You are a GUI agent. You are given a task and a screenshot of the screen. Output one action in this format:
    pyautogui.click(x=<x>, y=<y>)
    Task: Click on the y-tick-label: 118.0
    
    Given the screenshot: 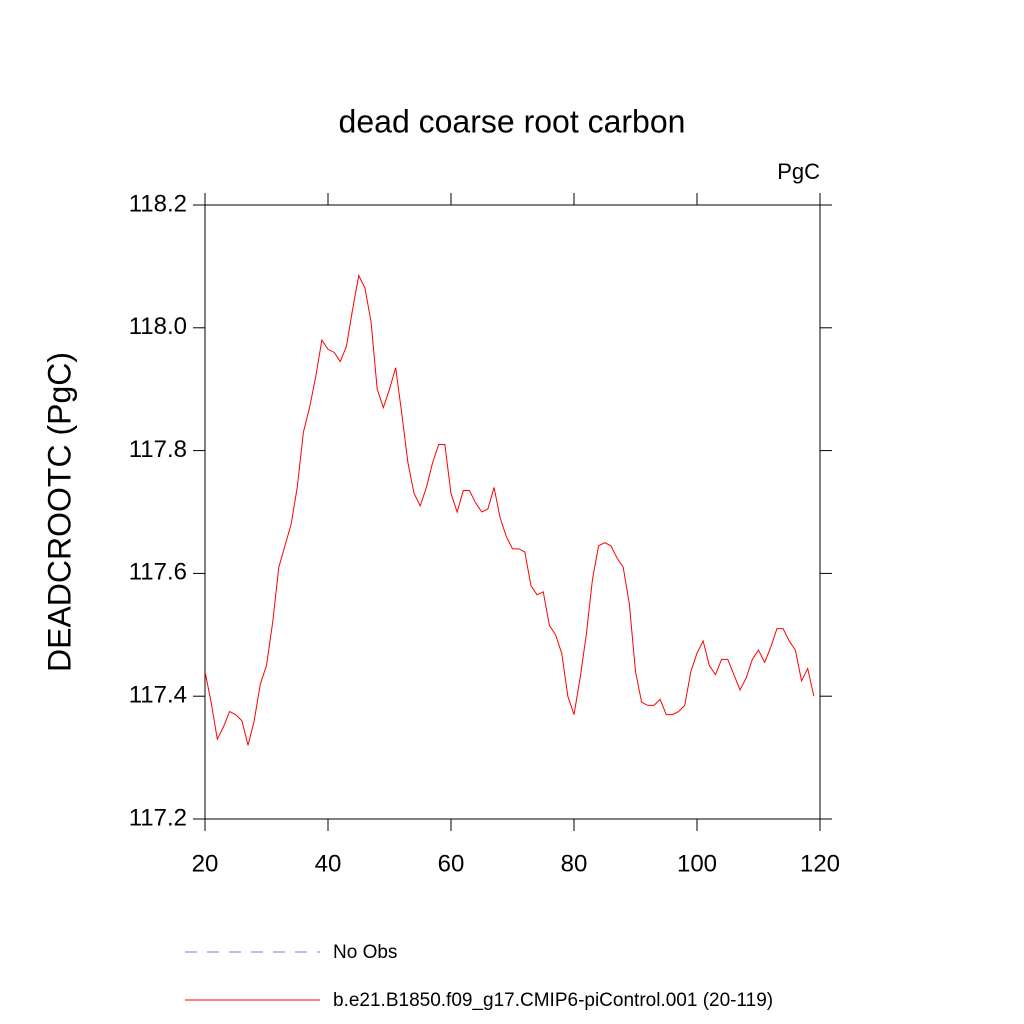 What is the action you would take?
    pyautogui.click(x=158, y=326)
    